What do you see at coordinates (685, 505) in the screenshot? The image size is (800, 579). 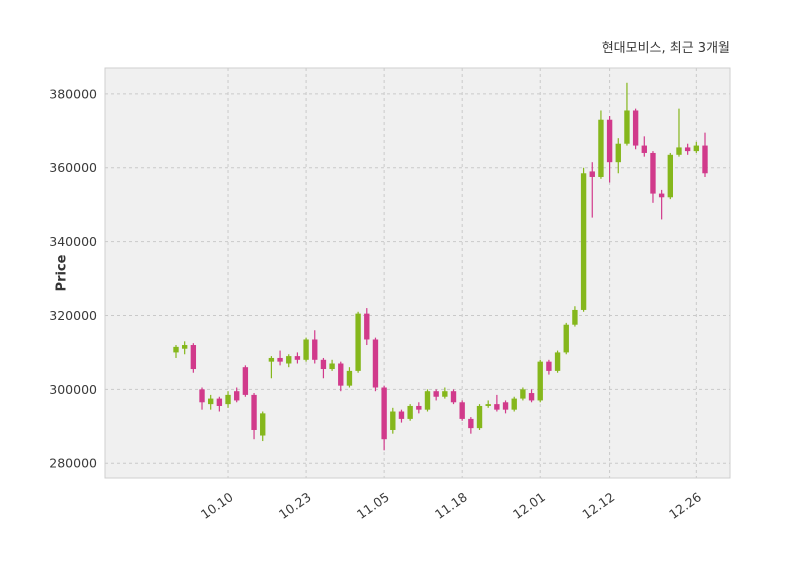 I see `x-tick-label: 12.26` at bounding box center [685, 505].